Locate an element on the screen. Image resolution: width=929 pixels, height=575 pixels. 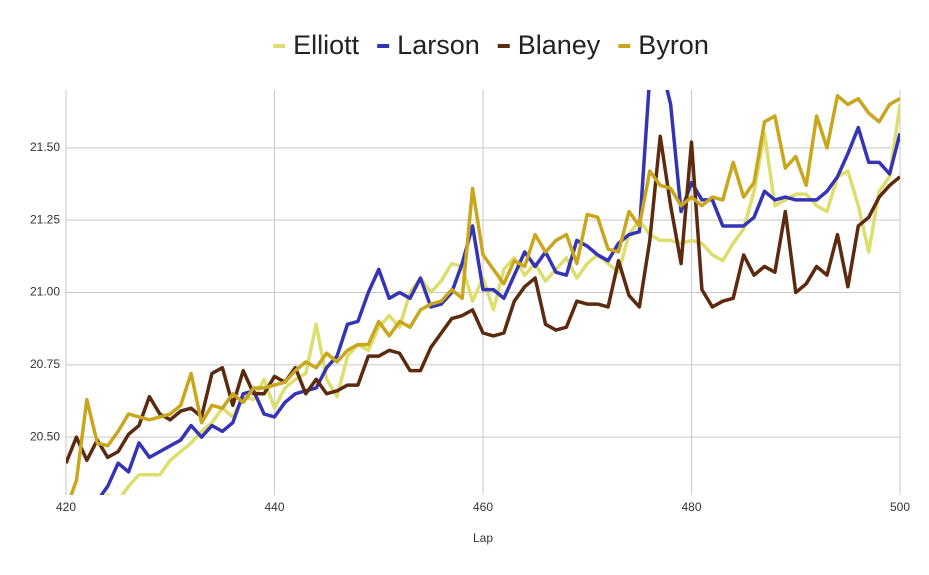
legend-label: Larson is located at coordinates (438, 45).